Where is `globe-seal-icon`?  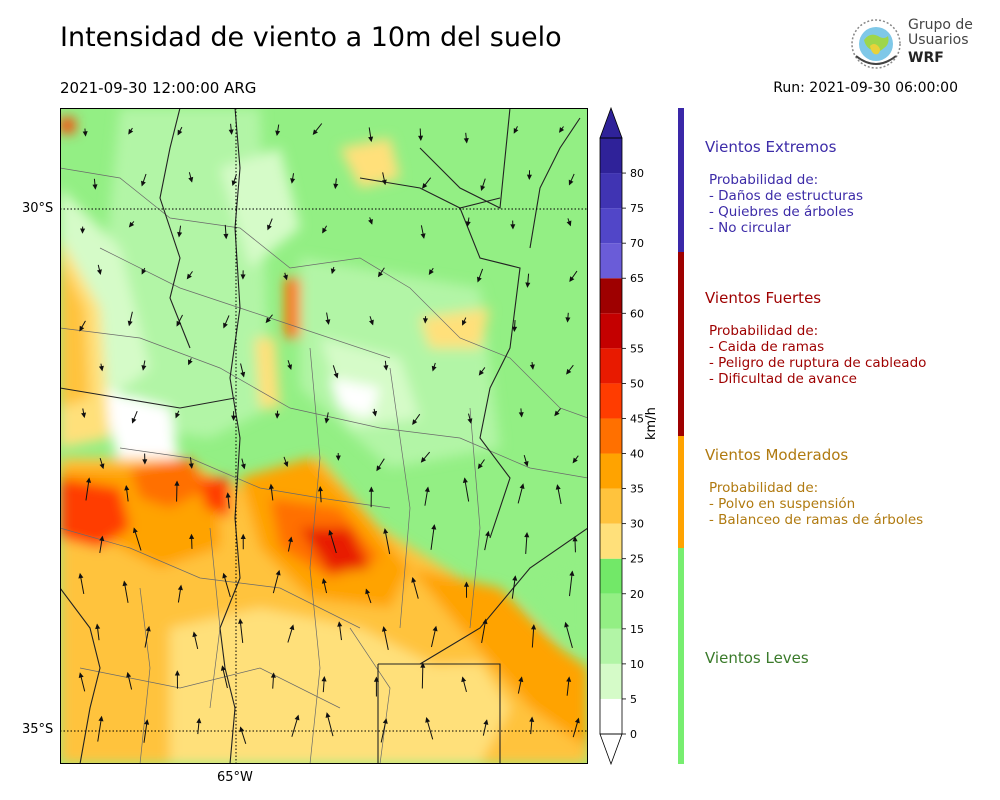 globe-seal-icon is located at coordinates (876, 44).